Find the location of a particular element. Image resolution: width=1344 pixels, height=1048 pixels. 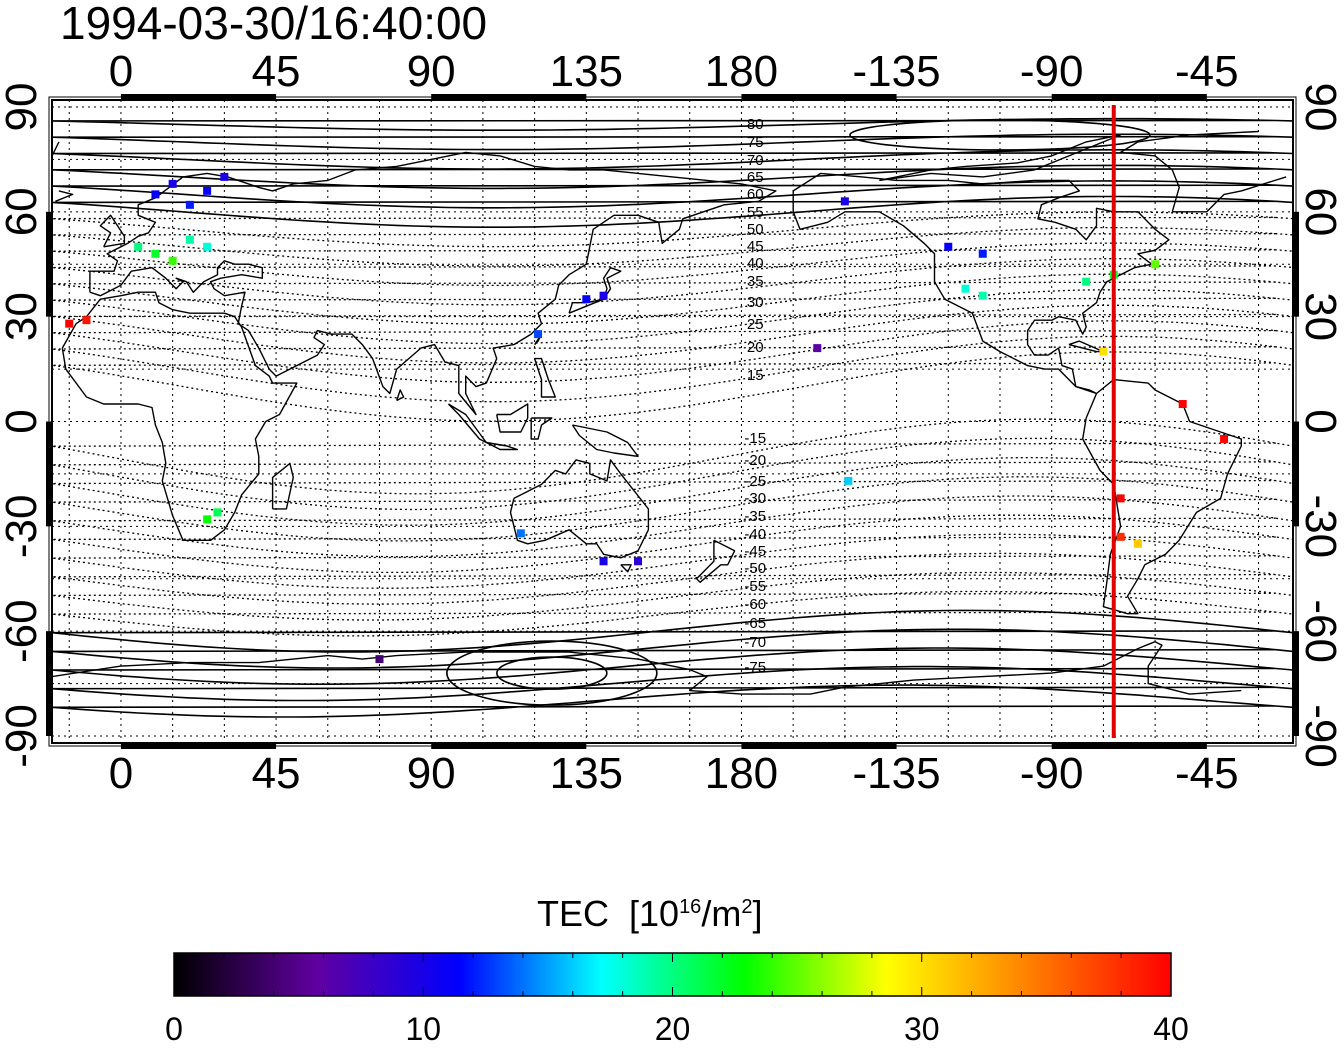

lon-tick-label-top: 180 is located at coordinates (741, 71).